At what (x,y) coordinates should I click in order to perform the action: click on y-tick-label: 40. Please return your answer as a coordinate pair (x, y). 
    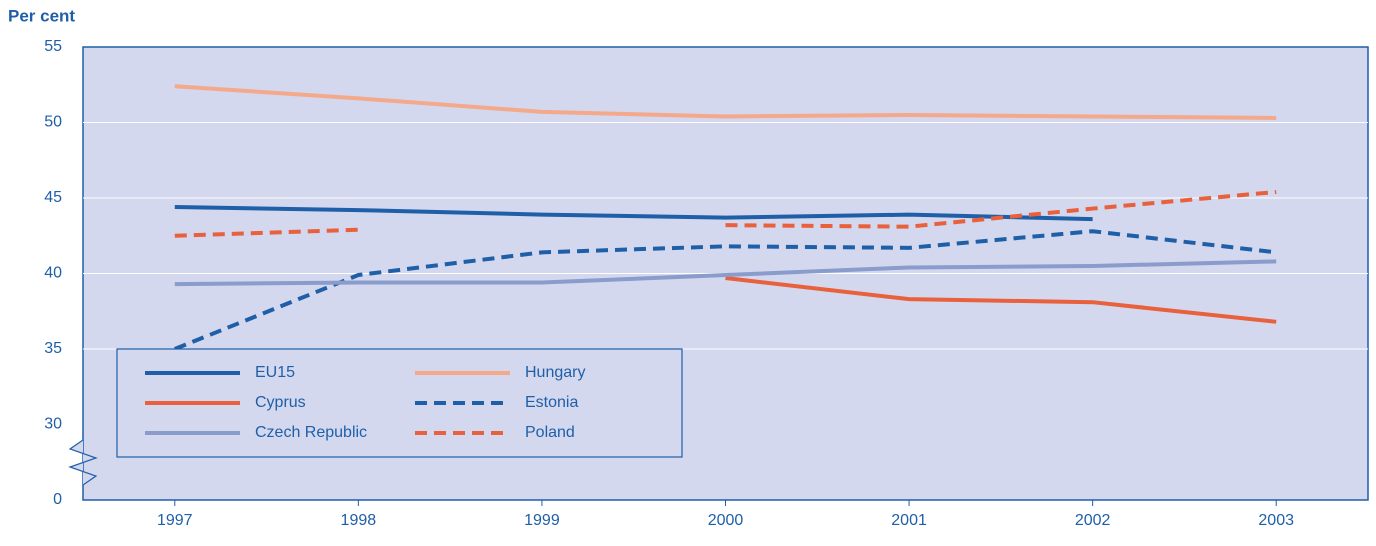
    Looking at the image, I should click on (53, 273).